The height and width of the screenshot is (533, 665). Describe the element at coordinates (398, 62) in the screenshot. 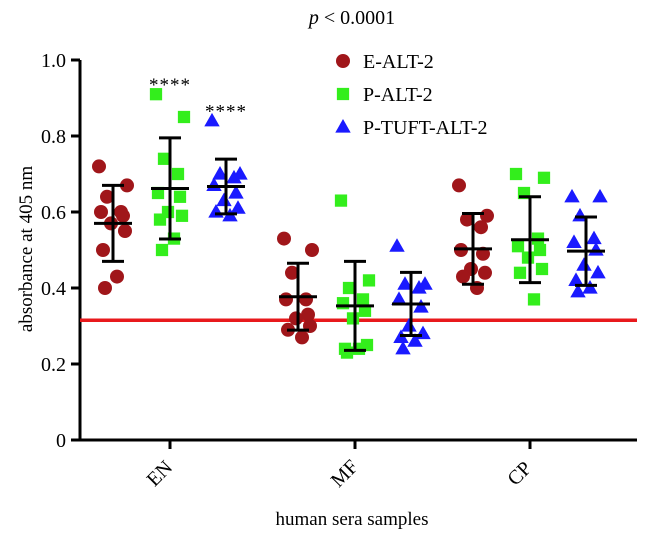

I see `legend-label-e-alt-2: E-ALT-2` at that location.